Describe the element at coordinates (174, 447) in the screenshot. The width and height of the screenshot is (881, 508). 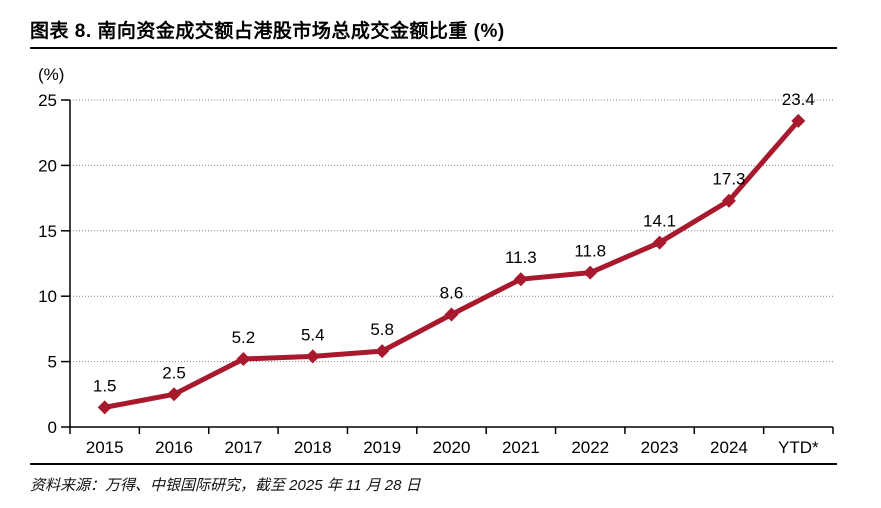
I see `x-tick-label: 2016` at that location.